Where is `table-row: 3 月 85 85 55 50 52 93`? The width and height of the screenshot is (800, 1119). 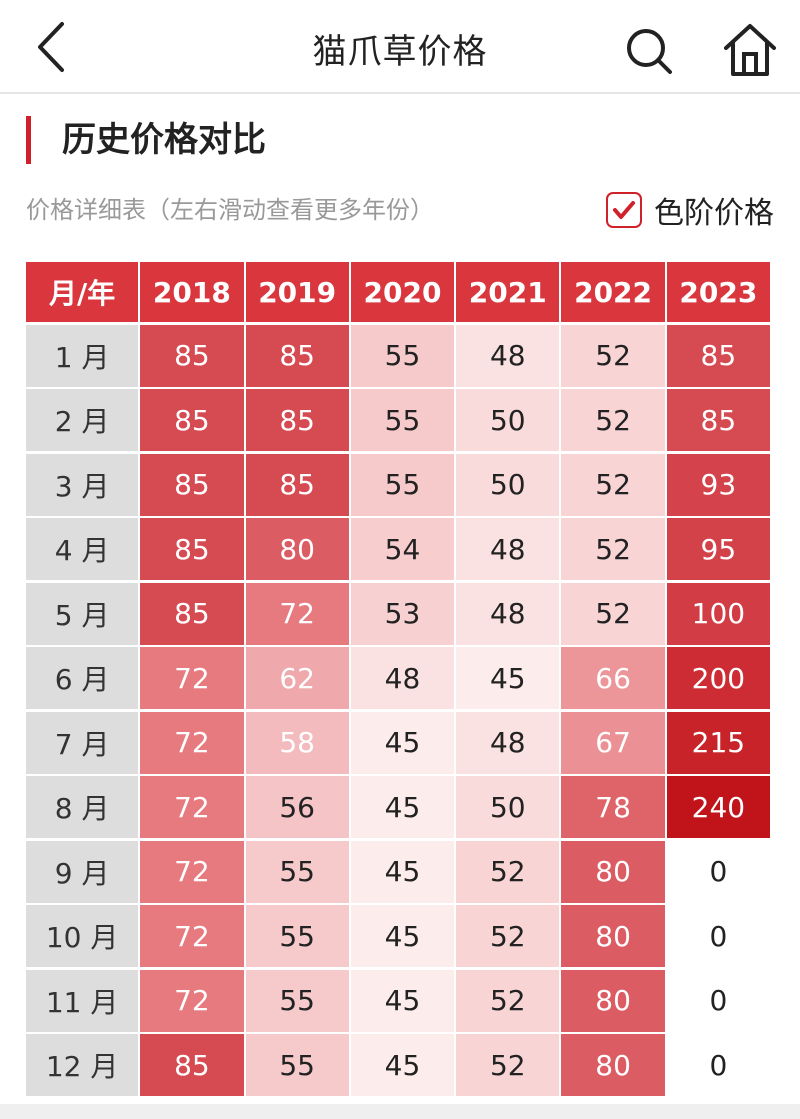
table-row: 3 月 85 85 55 50 52 93 is located at coordinates (399, 485).